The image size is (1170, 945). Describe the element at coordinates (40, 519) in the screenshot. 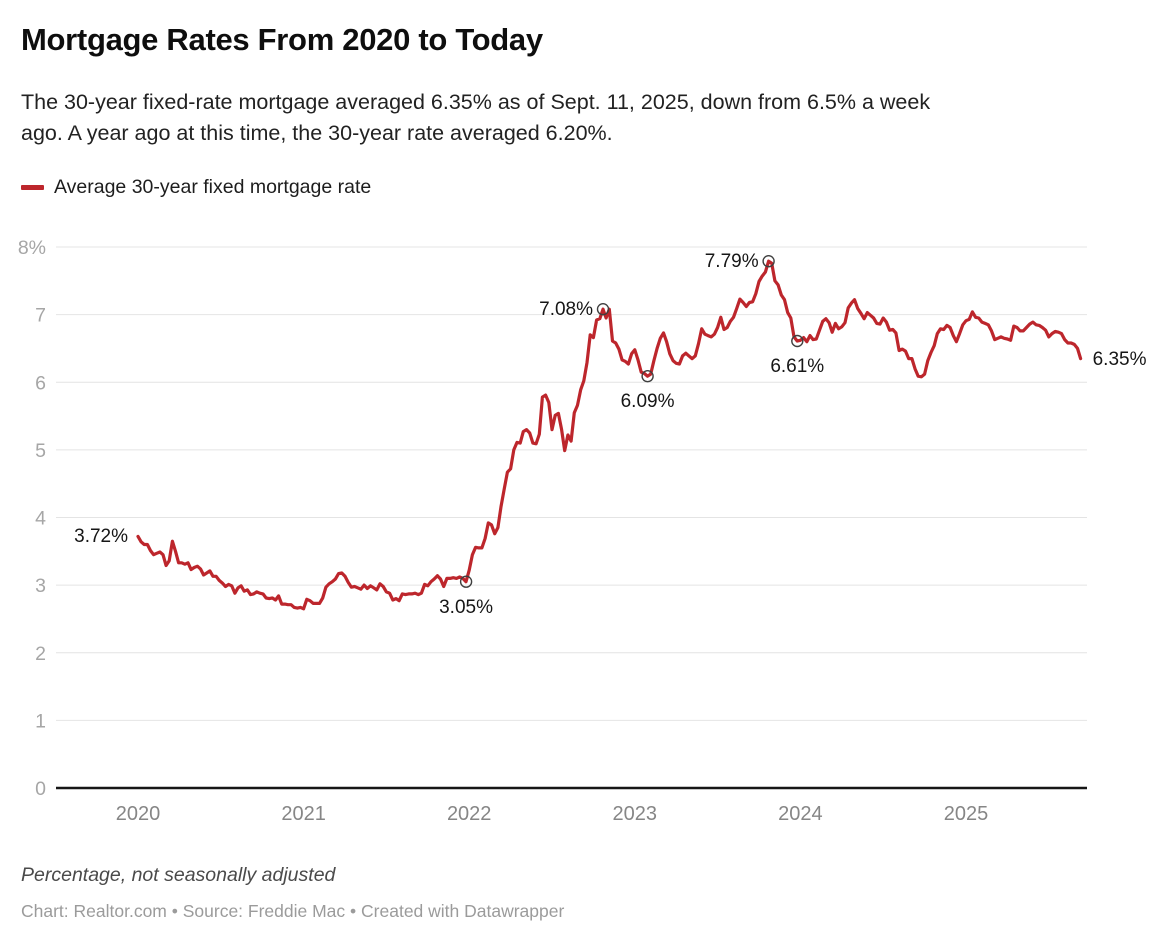

I see `y-axis-tick-label: 4` at that location.